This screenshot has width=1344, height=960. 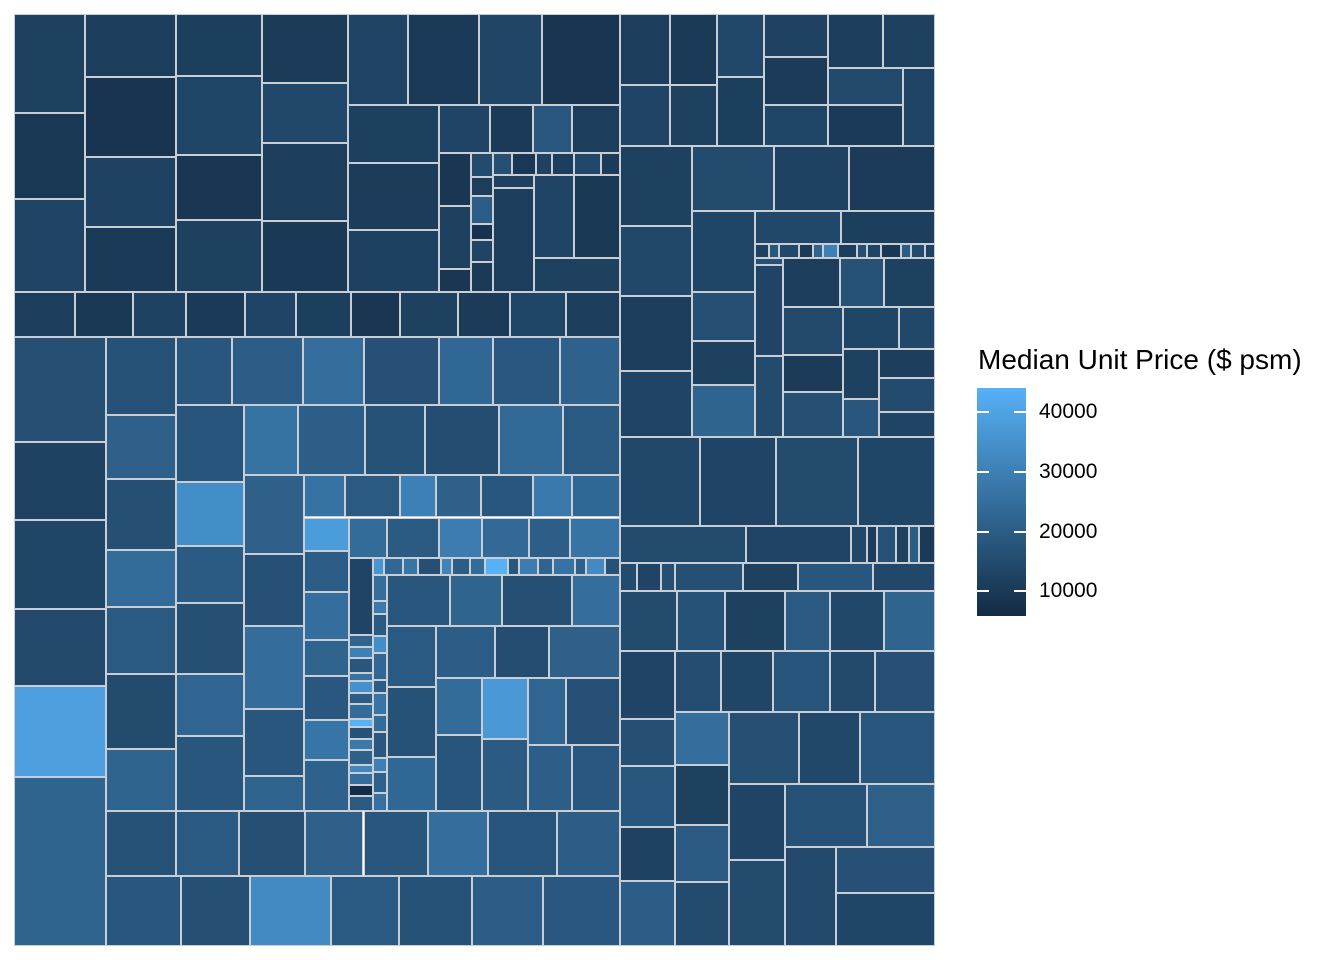 I want to click on legend-gradient-bar, so click(x=1001, y=502).